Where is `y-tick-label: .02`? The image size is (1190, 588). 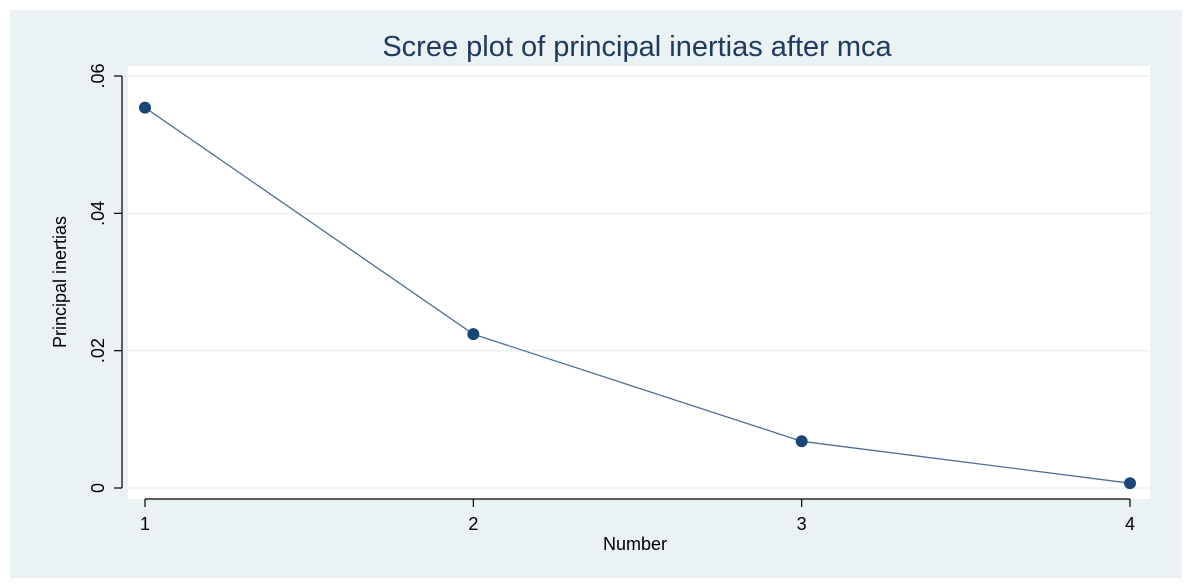 y-tick-label: .02 is located at coordinates (98, 350).